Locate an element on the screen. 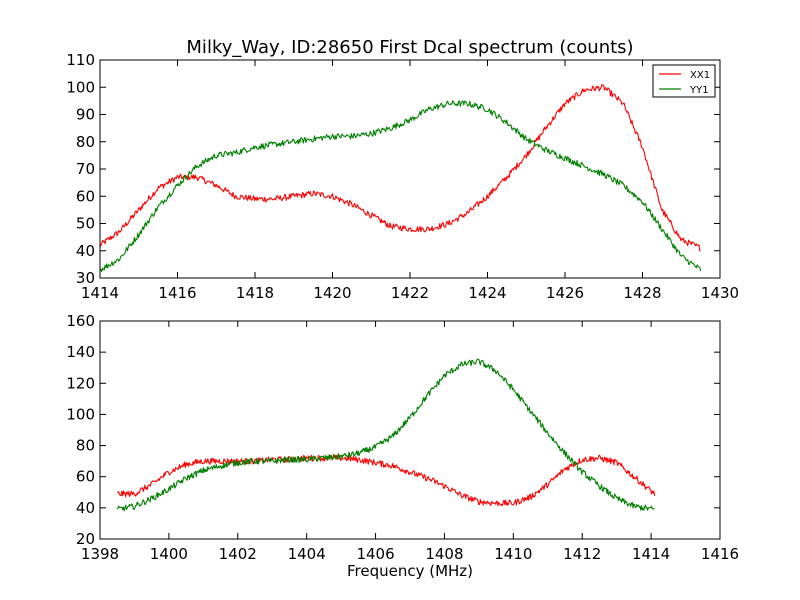 Image resolution: width=800 pixels, height=600 pixels. top-y-tick-label: 90 is located at coordinates (85, 115).